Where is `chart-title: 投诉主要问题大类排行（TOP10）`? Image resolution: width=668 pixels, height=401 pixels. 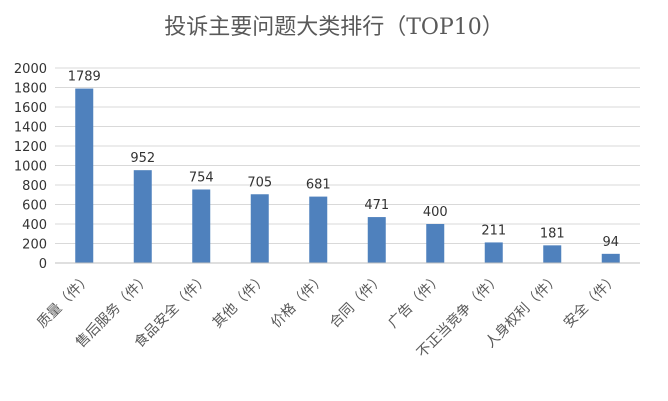
chart-title: 投诉主要问题大类排行（TOP10） is located at coordinates (334, 27).